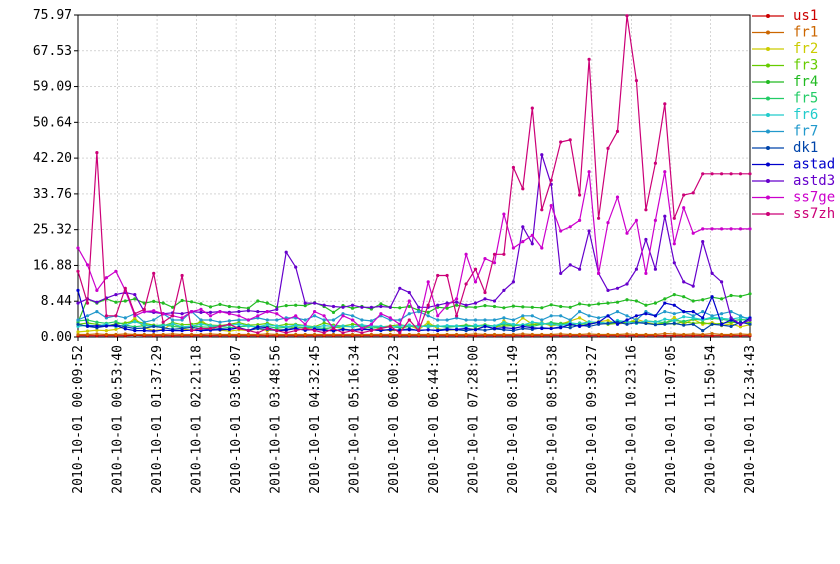 The image size is (840, 564). Describe the element at coordinates (805, 49) in the screenshot. I see `legend-label: fr2` at that location.